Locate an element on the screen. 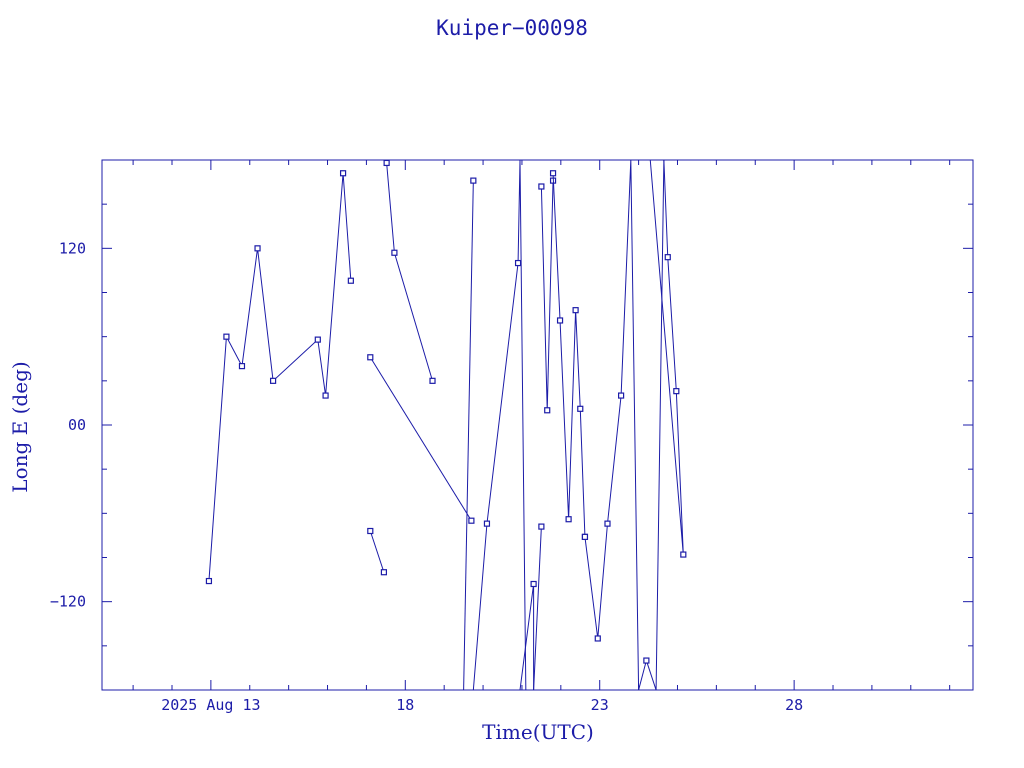  y-tick-label: −120 is located at coordinates (68, 602).